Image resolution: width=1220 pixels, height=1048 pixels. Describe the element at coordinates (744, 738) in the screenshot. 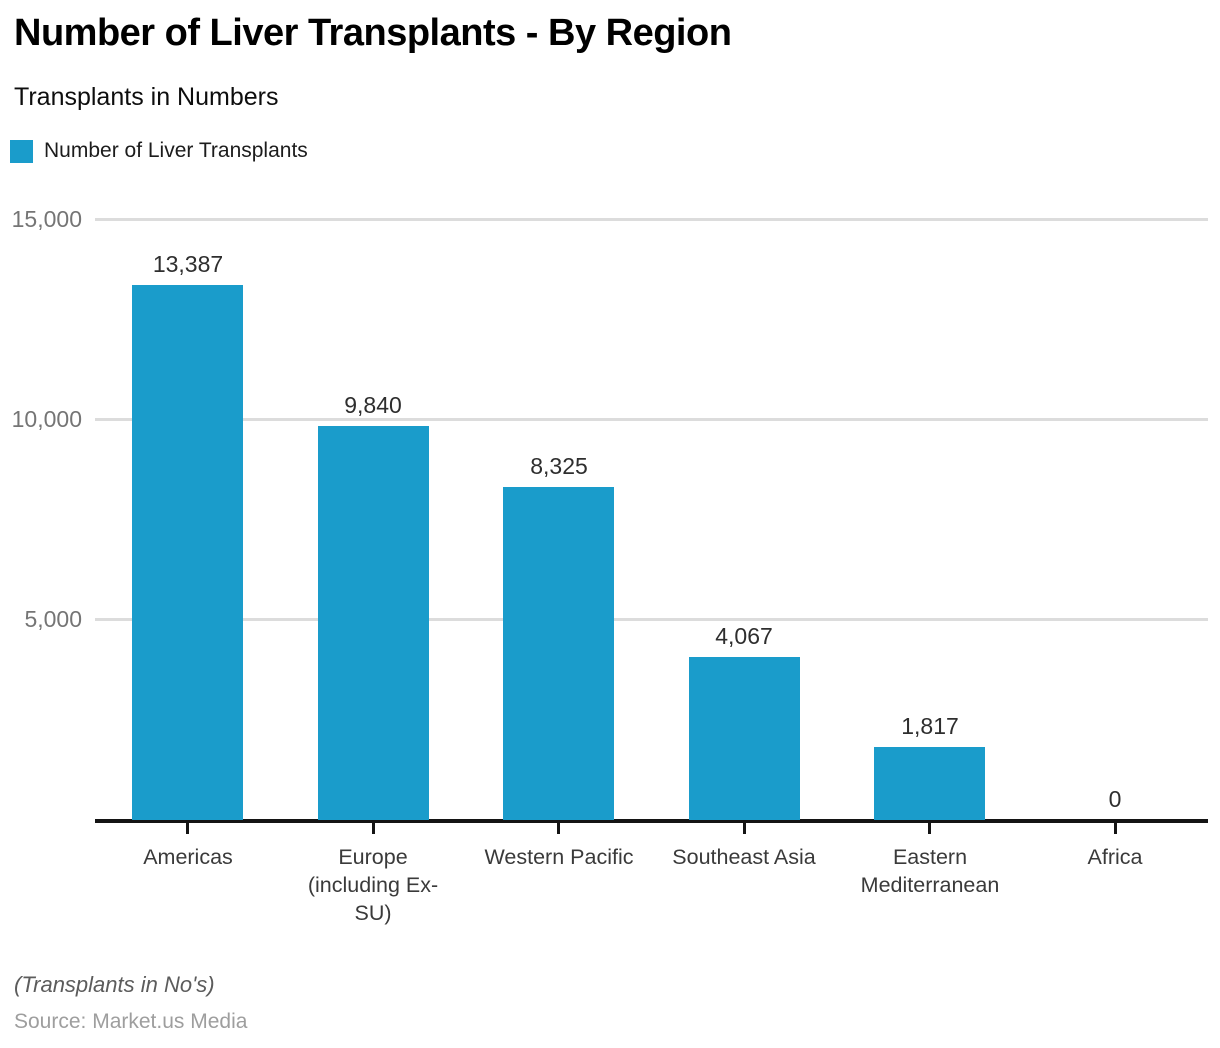

I see `bar-southeast-asia` at that location.